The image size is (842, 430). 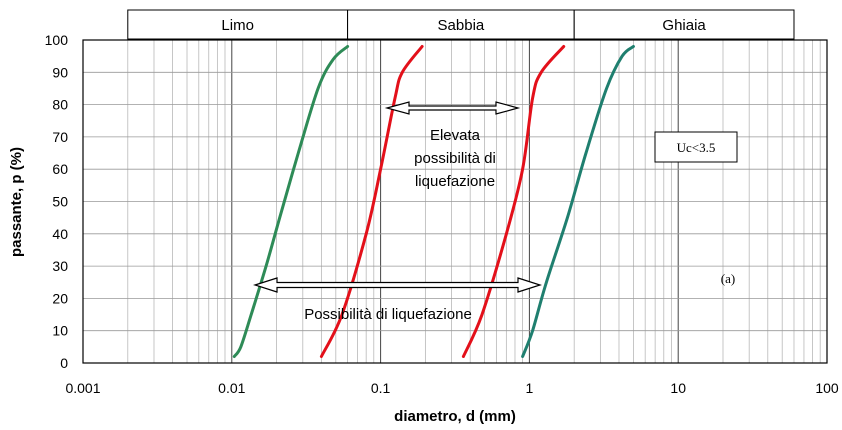 What do you see at coordinates (678, 388) in the screenshot?
I see `x-tick-label: 10` at bounding box center [678, 388].